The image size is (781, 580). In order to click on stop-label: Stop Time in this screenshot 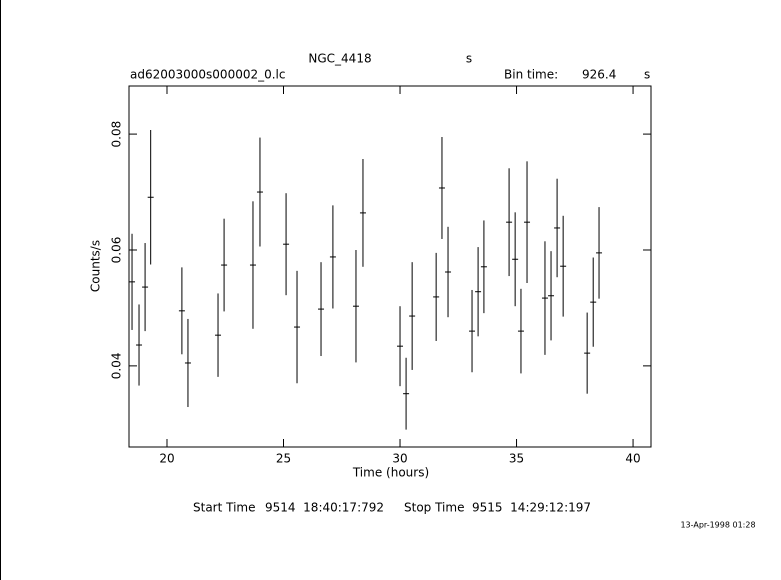, I will do `click(434, 508)`.